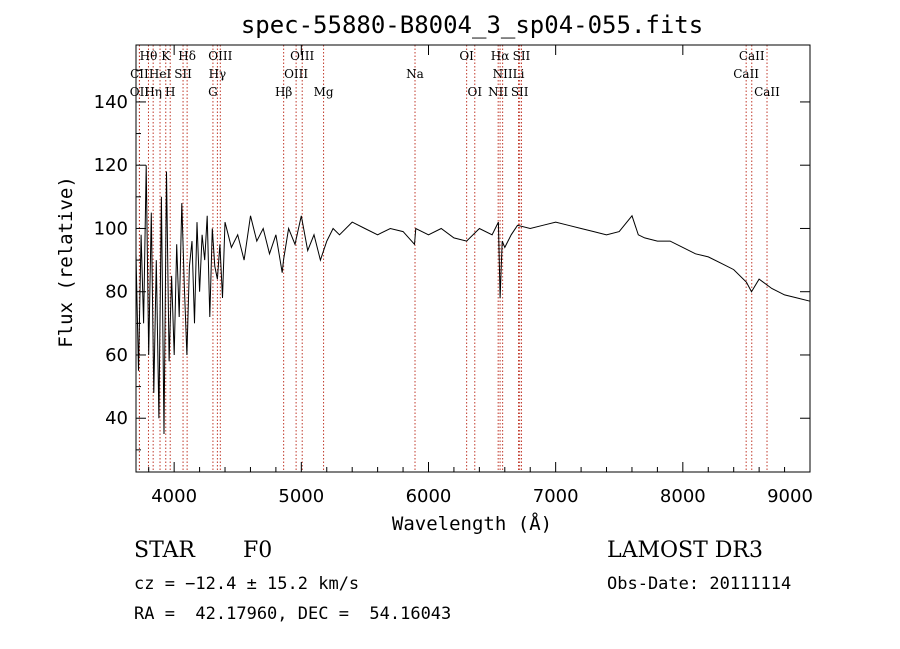 The image size is (900, 649). I want to click on marker-label-20: NII, so click(503, 74).